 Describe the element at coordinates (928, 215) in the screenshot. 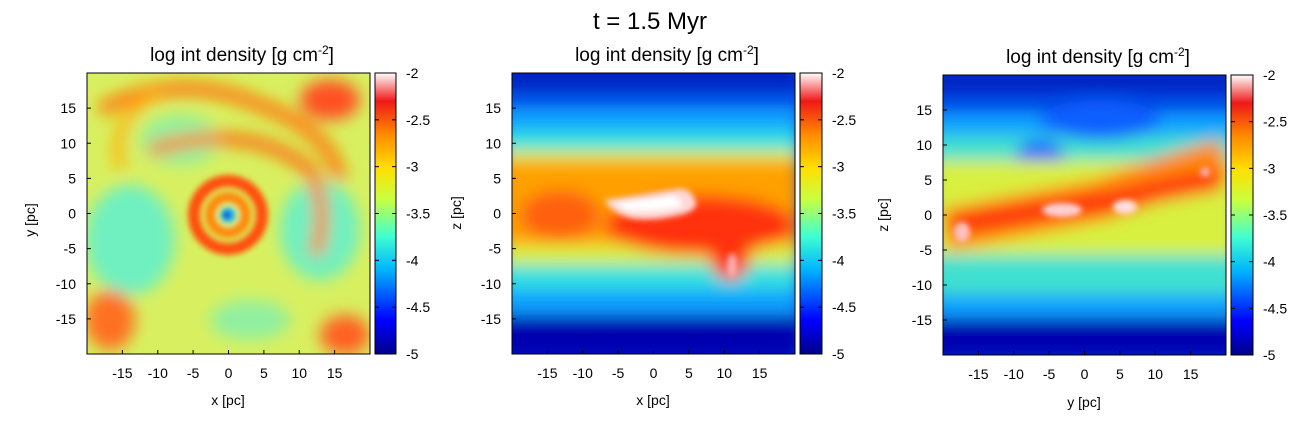

I see `y-tick-label-3-3: 0` at that location.